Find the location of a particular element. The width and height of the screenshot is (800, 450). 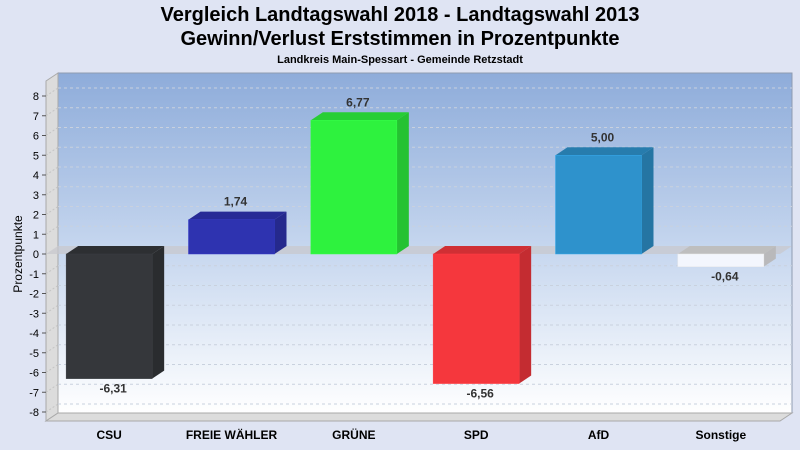

y-tick-label: 2 is located at coordinates (36, 216).